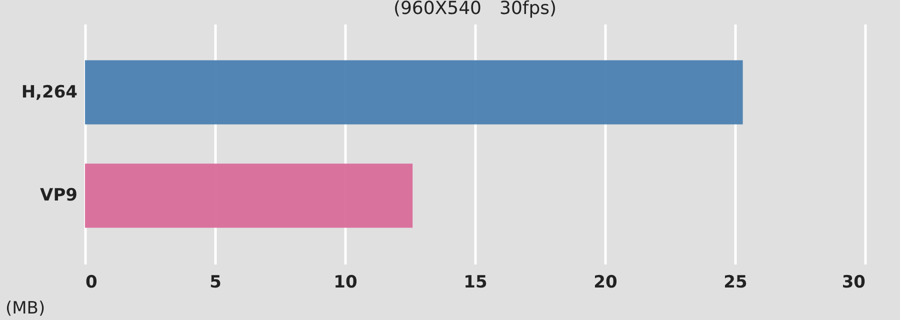 This screenshot has height=320, width=900. I want to click on y-tick-label: H,264, so click(49, 92).